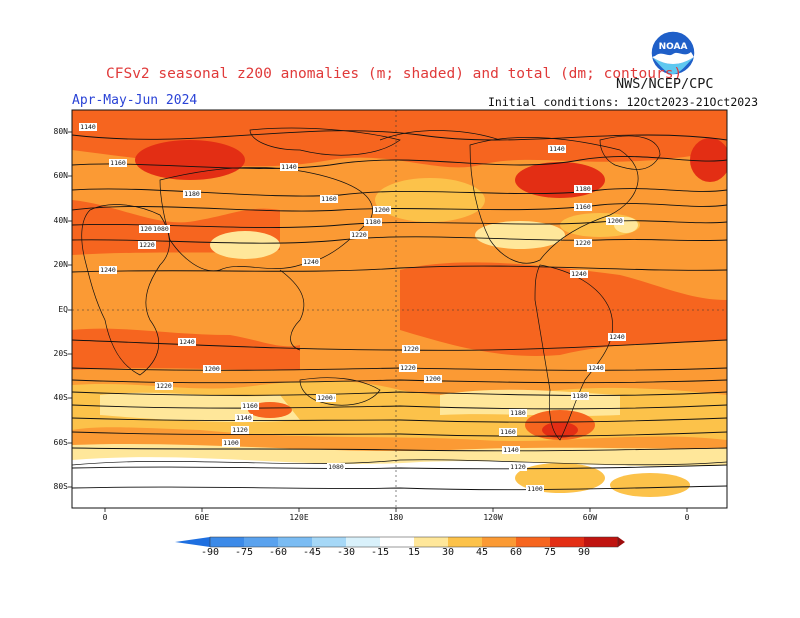 Image resolution: width=800 pixels, height=618 pixels. I want to click on colorbar-label: 75, so click(550, 552).